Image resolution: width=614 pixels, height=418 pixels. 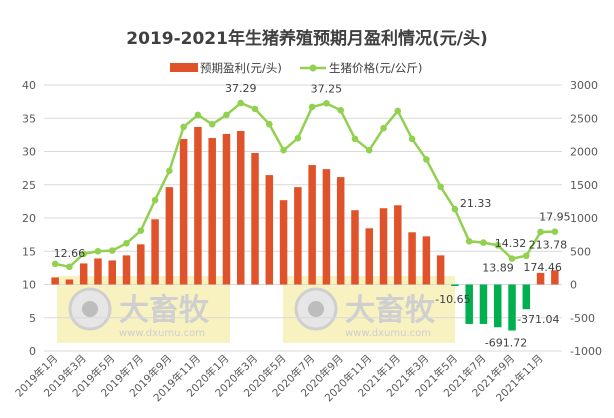 I want to click on right-axis-tick: 3000, so click(x=584, y=85).